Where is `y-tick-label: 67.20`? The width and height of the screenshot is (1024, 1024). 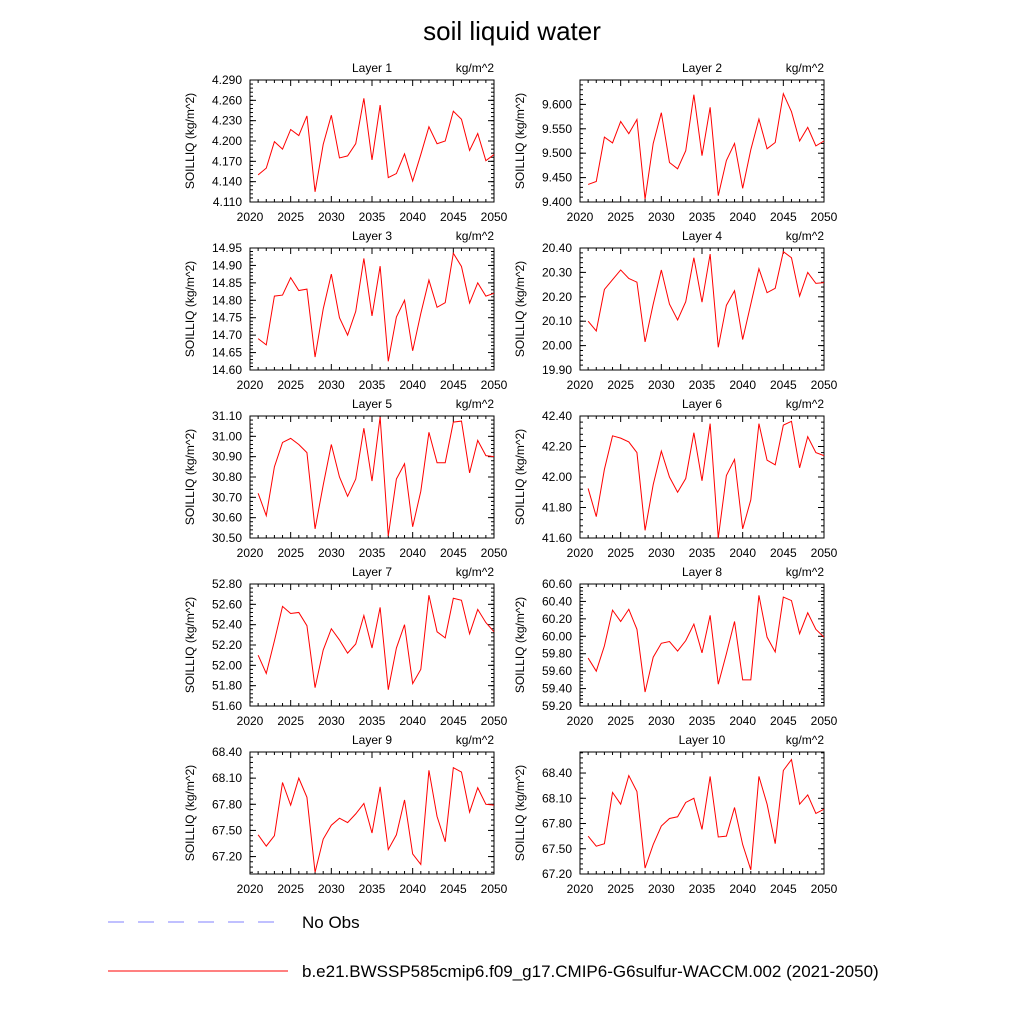 y-tick-label: 67.20 is located at coordinates (557, 874).